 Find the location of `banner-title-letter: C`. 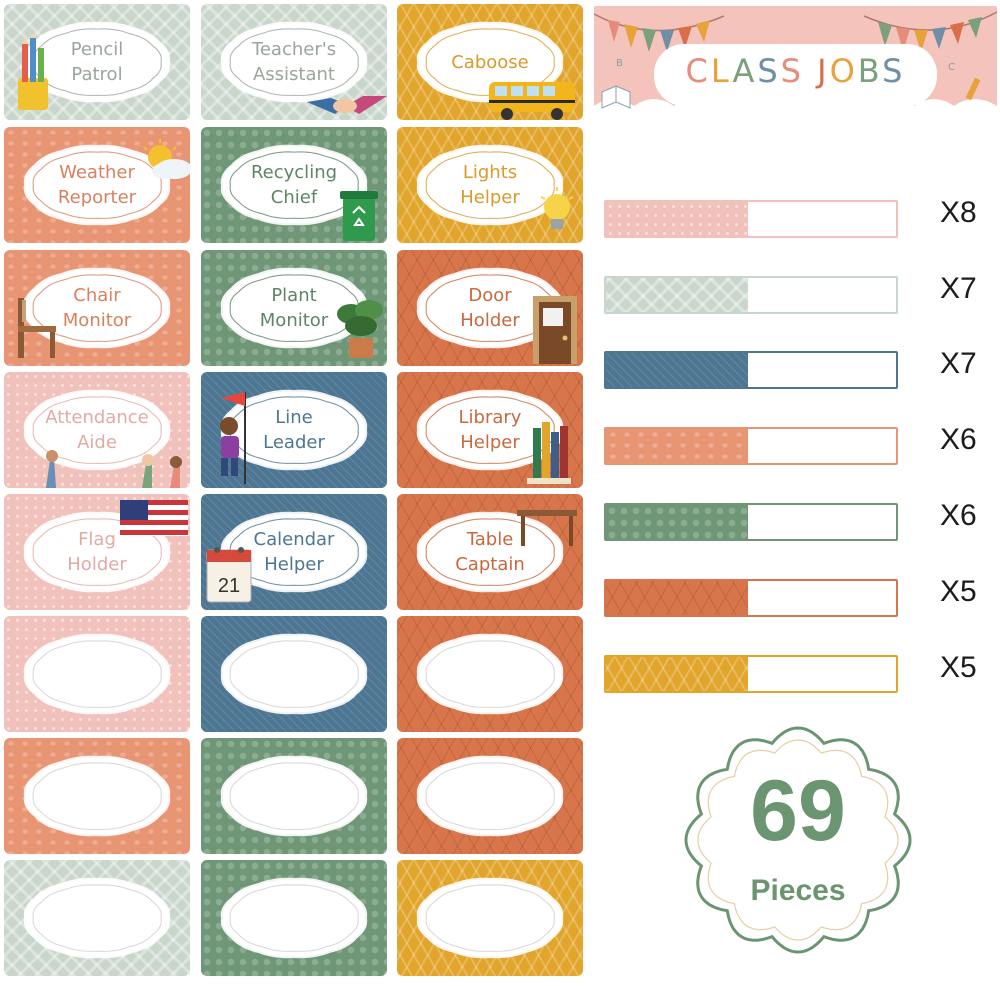

banner-title-letter: C is located at coordinates (698, 71).